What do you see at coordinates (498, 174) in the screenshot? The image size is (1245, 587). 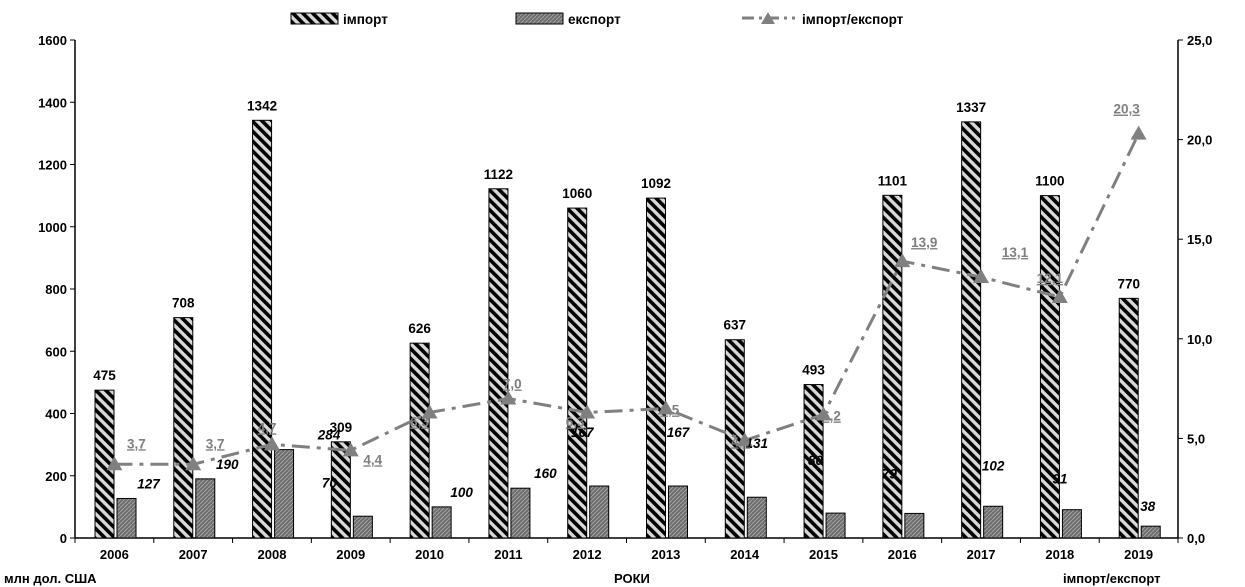 I see `import-value-label: 1122` at bounding box center [498, 174].